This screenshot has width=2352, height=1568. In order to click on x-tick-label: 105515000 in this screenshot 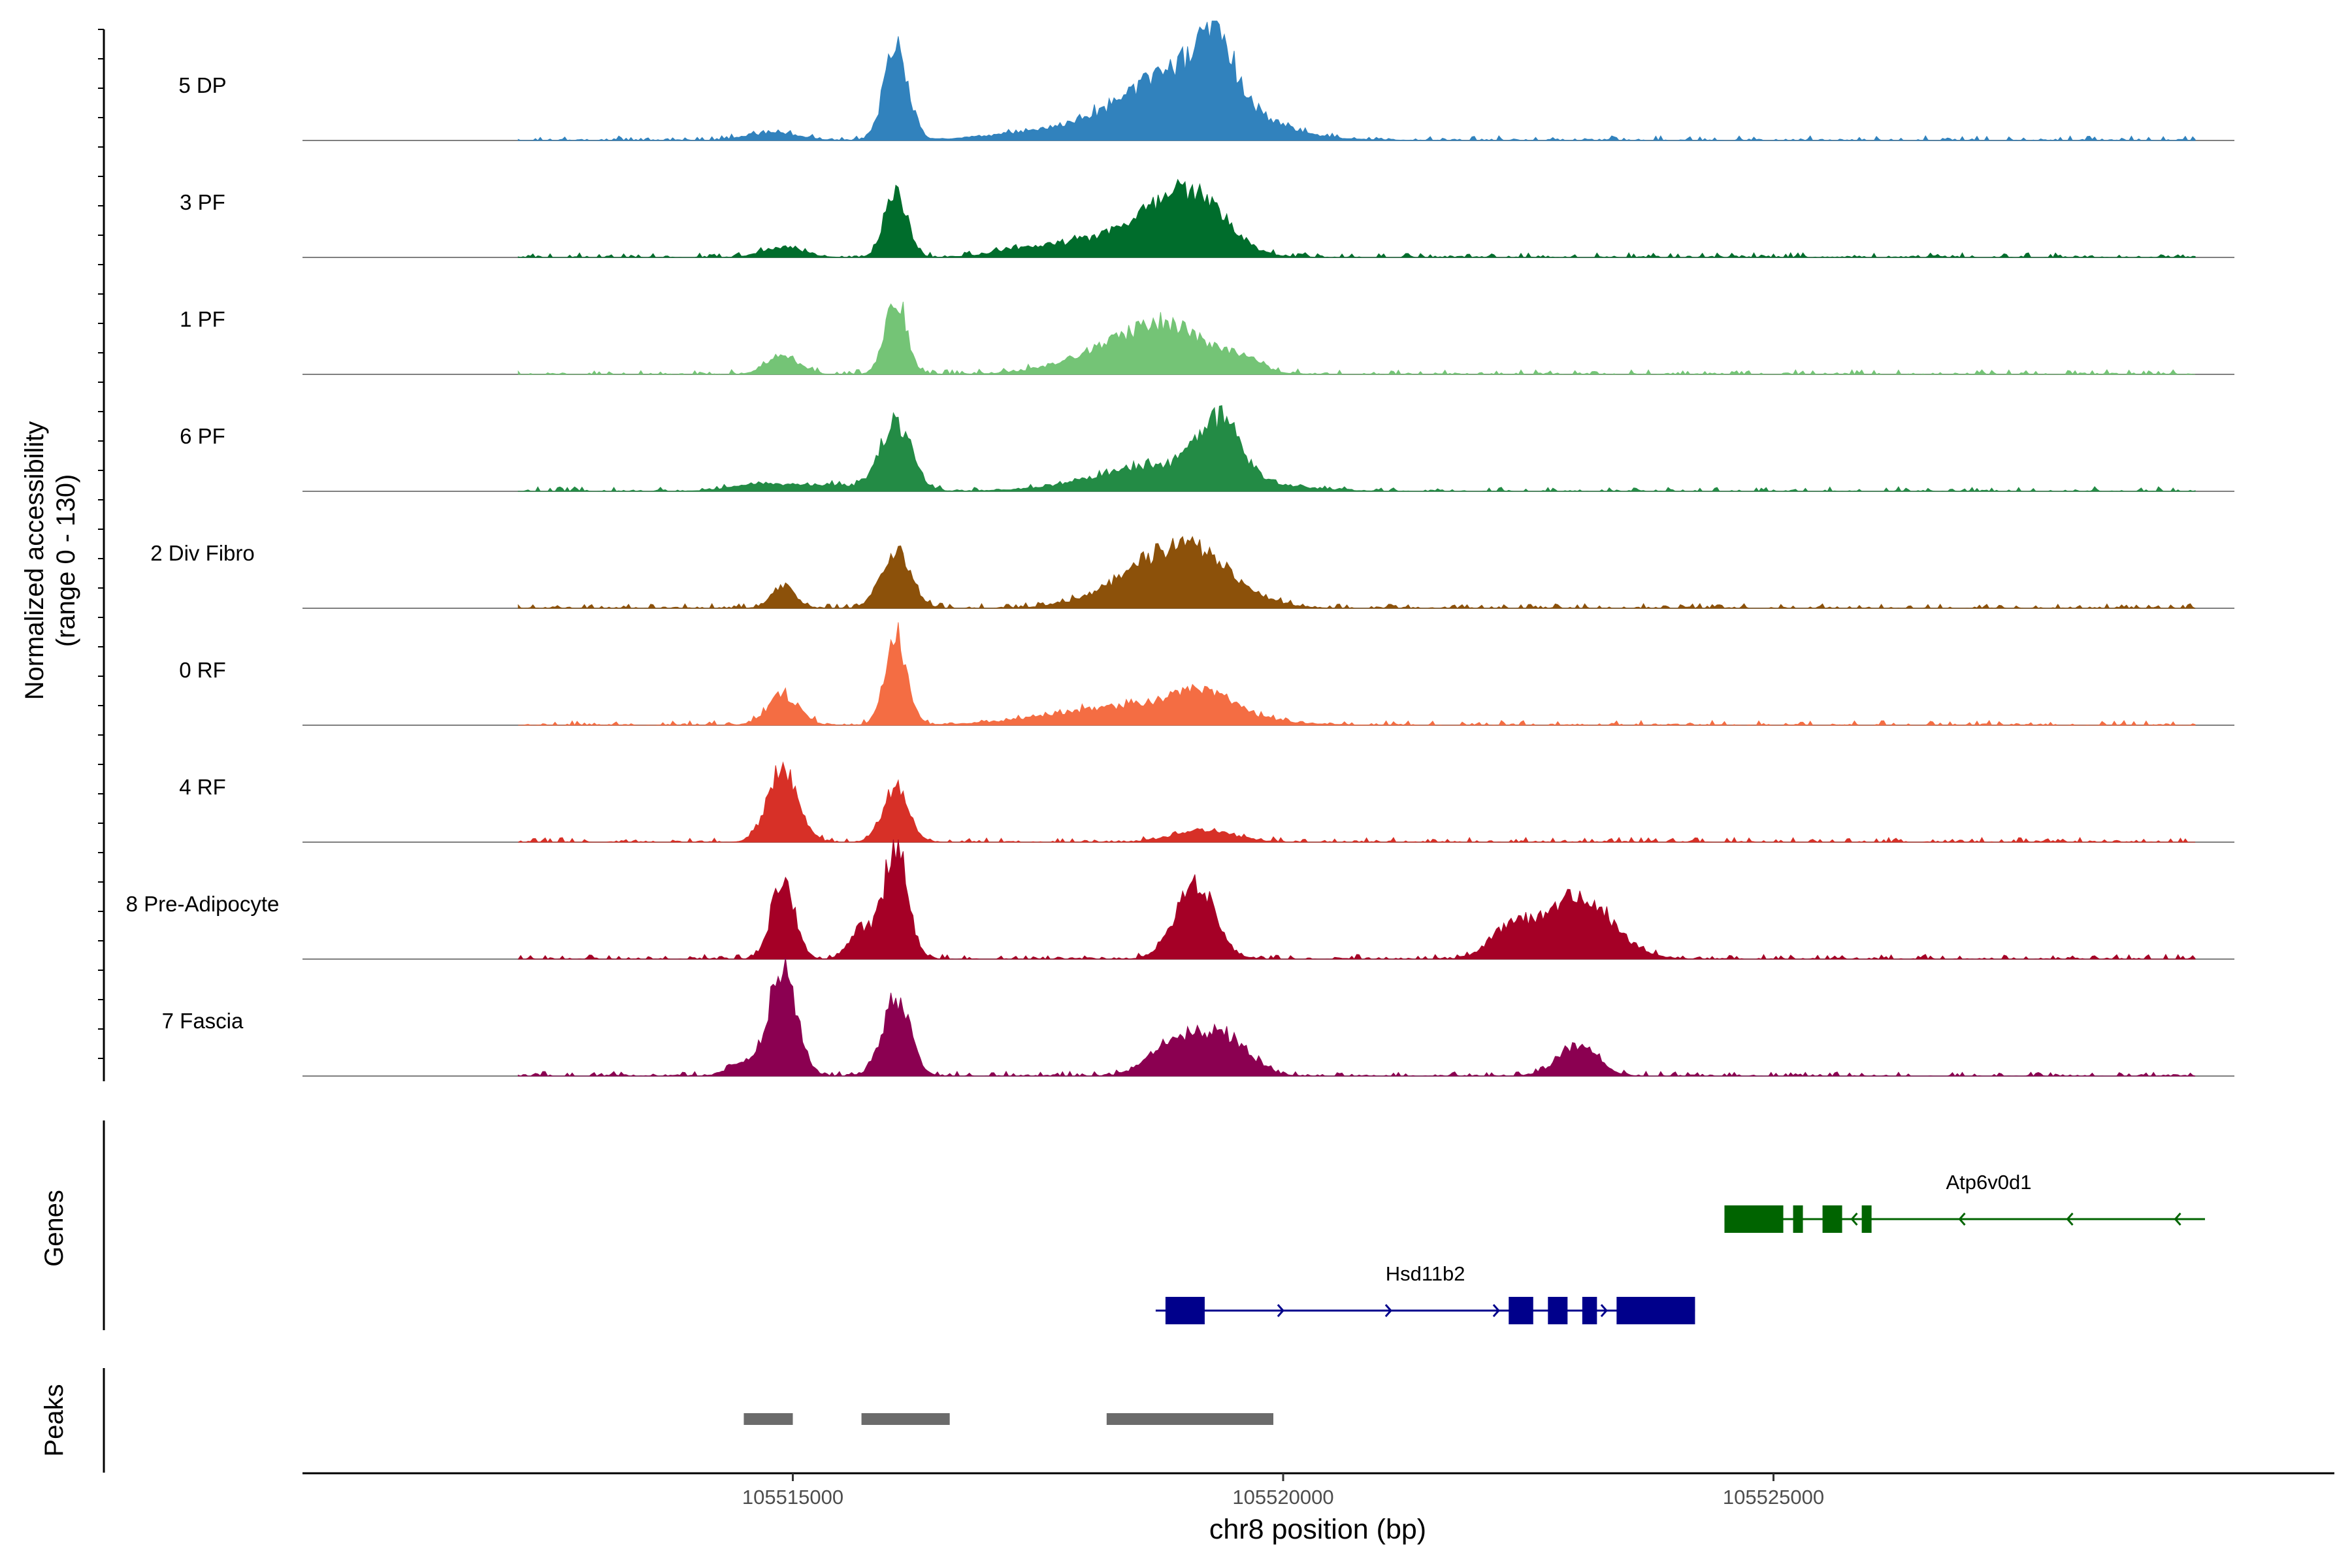, I will do `click(792, 1497)`.